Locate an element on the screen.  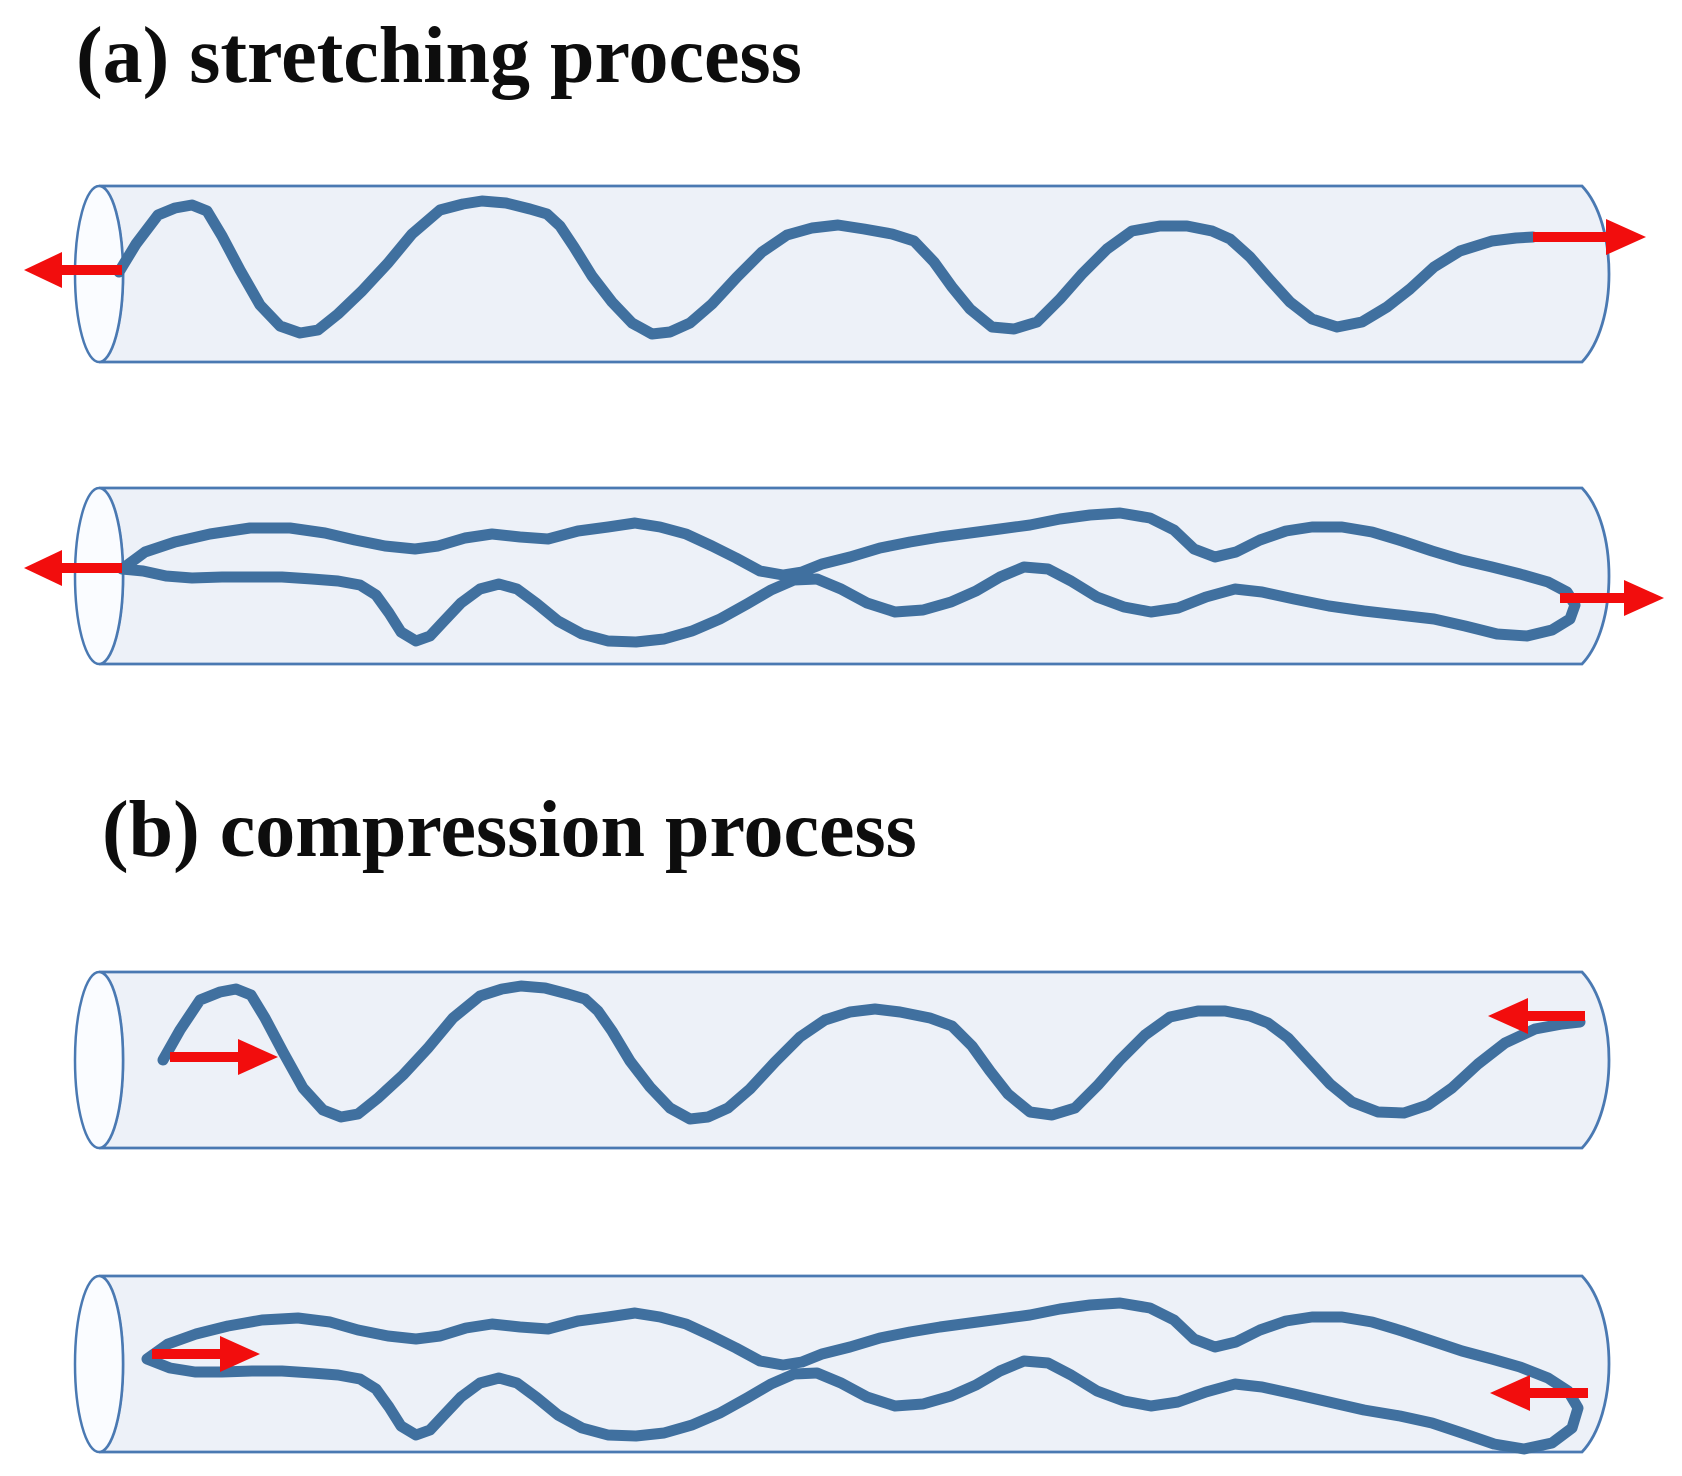
section-b-title: (b) compression process is located at coordinates (509, 830).